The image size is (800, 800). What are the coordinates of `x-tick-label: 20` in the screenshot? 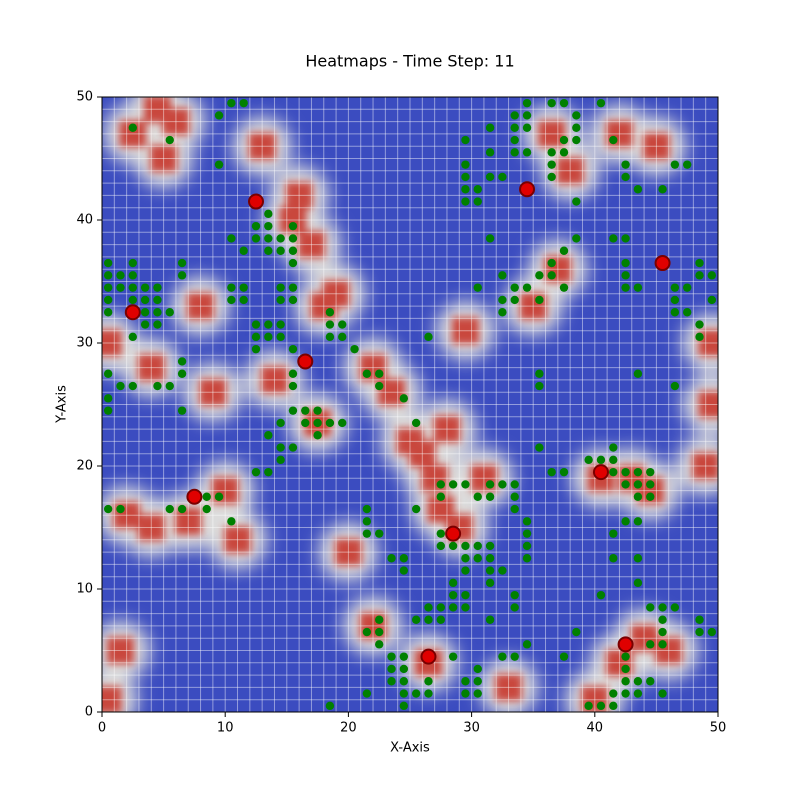 It's located at (348, 728).